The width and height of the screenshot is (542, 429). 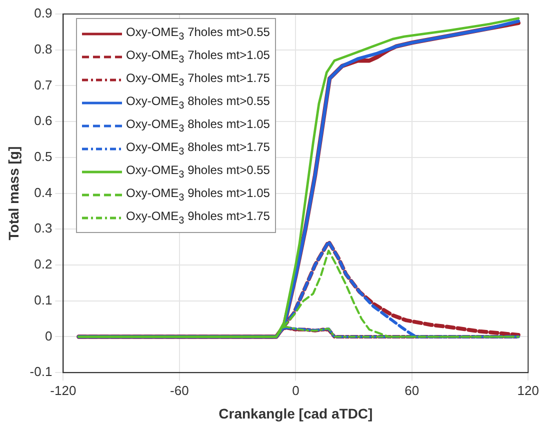 I want to click on y-tick-label: 0.9, so click(x=43, y=13).